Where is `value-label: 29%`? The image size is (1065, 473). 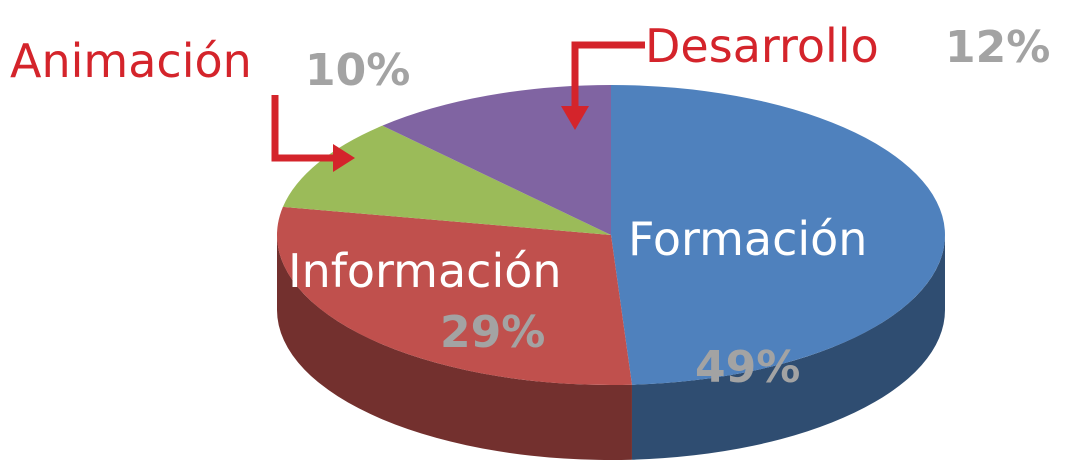 value-label: 29% is located at coordinates (492, 332).